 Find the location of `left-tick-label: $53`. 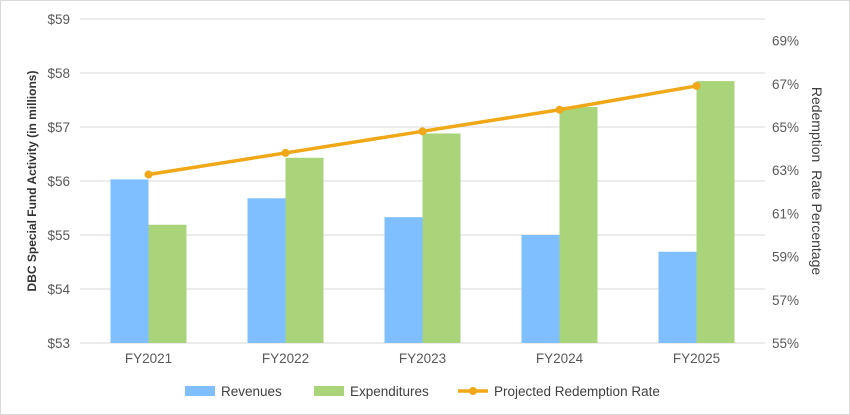

left-tick-label: $53 is located at coordinates (58, 343).